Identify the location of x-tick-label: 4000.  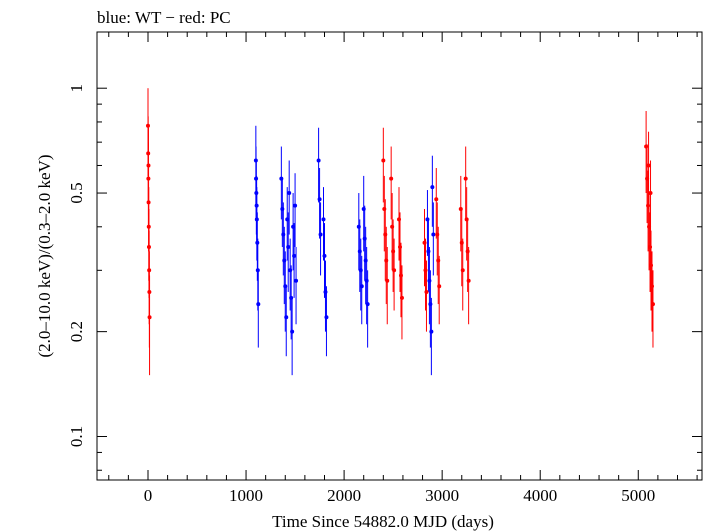
(540, 495).